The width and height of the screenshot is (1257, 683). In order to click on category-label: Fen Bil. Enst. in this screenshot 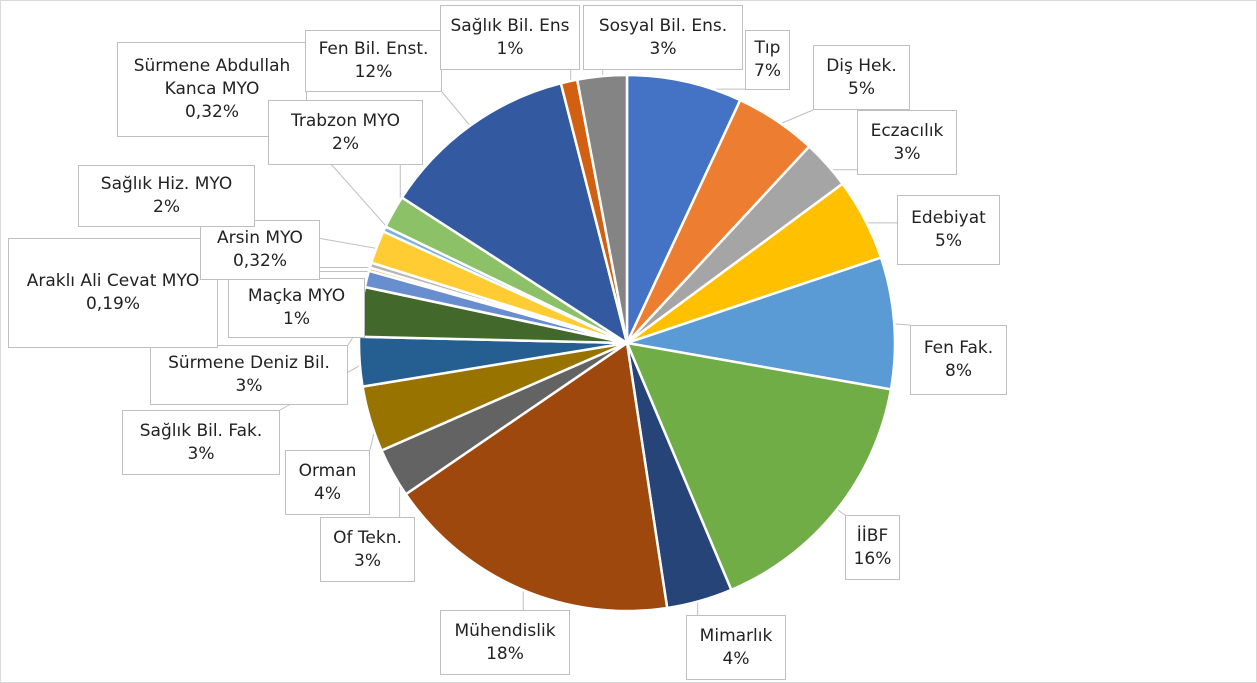, I will do `click(373, 49)`.